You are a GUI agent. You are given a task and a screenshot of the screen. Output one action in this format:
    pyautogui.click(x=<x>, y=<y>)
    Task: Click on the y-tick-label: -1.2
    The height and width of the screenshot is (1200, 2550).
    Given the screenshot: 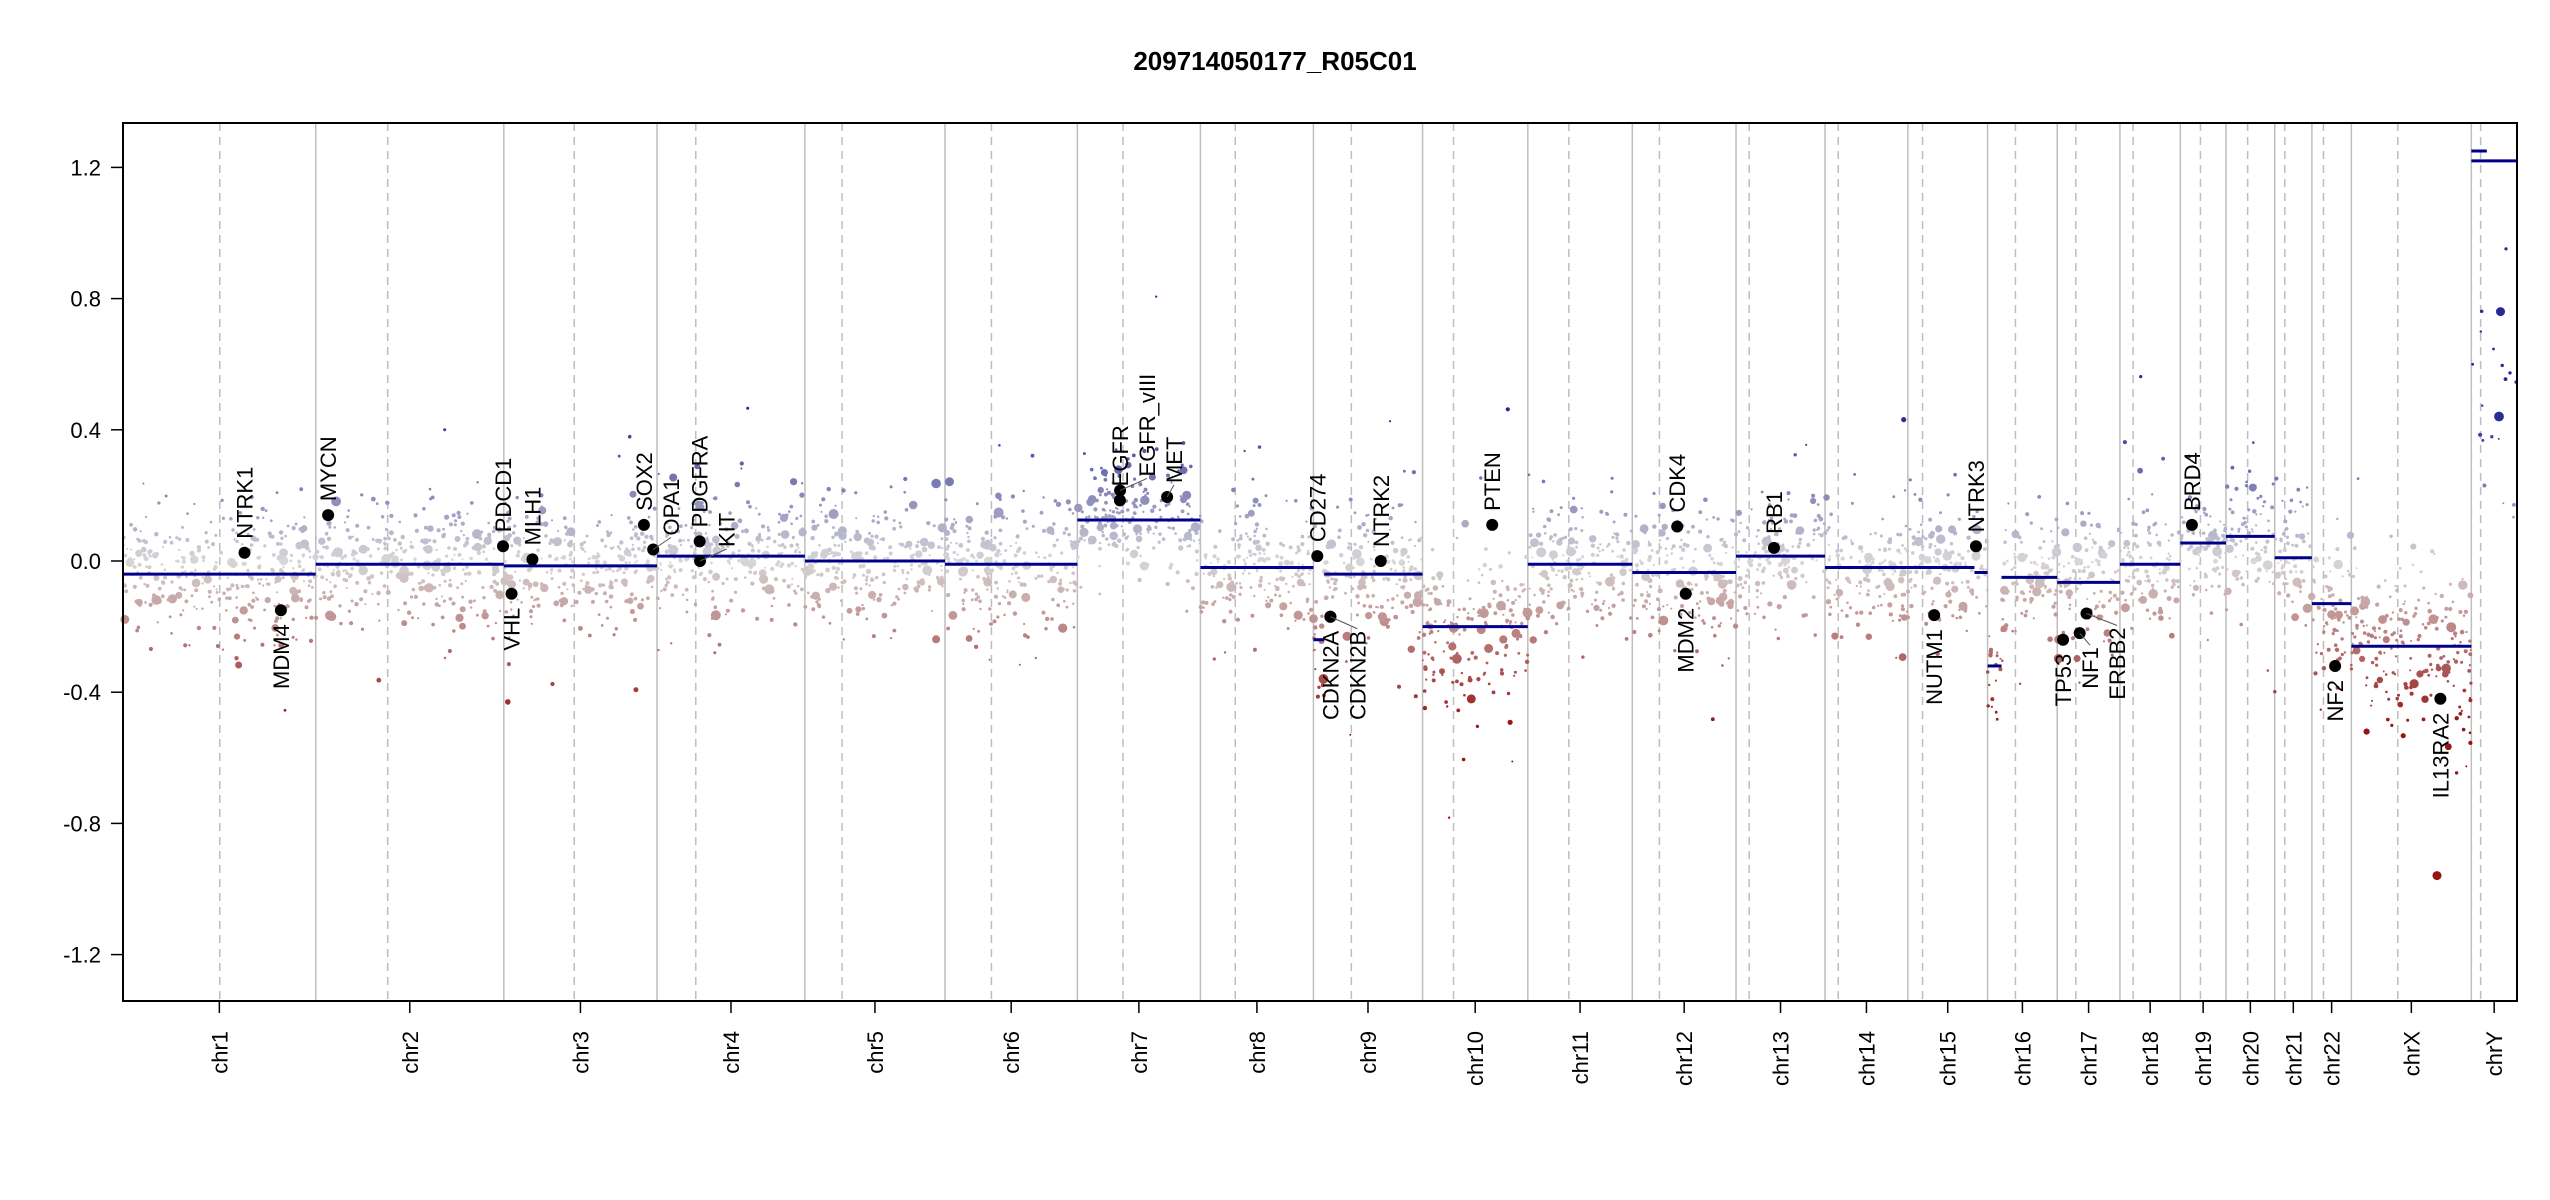 What is the action you would take?
    pyautogui.click(x=82, y=955)
    